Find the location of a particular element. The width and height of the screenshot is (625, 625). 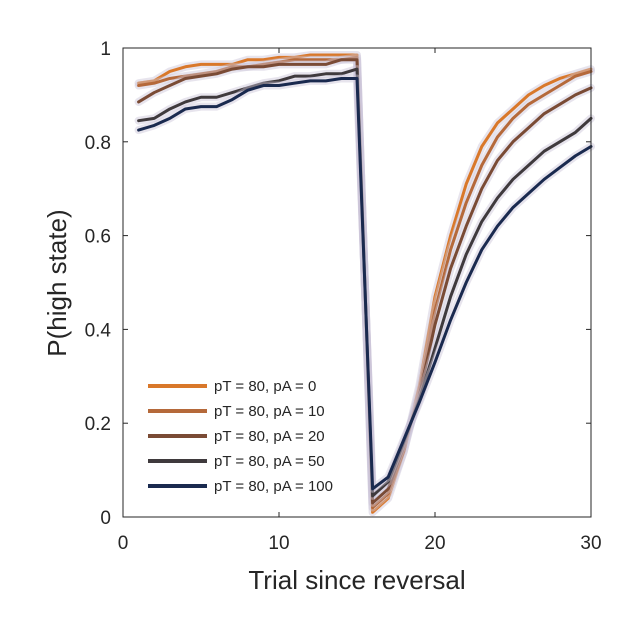

y-tick-label-5: 1 is located at coordinates (105, 49).